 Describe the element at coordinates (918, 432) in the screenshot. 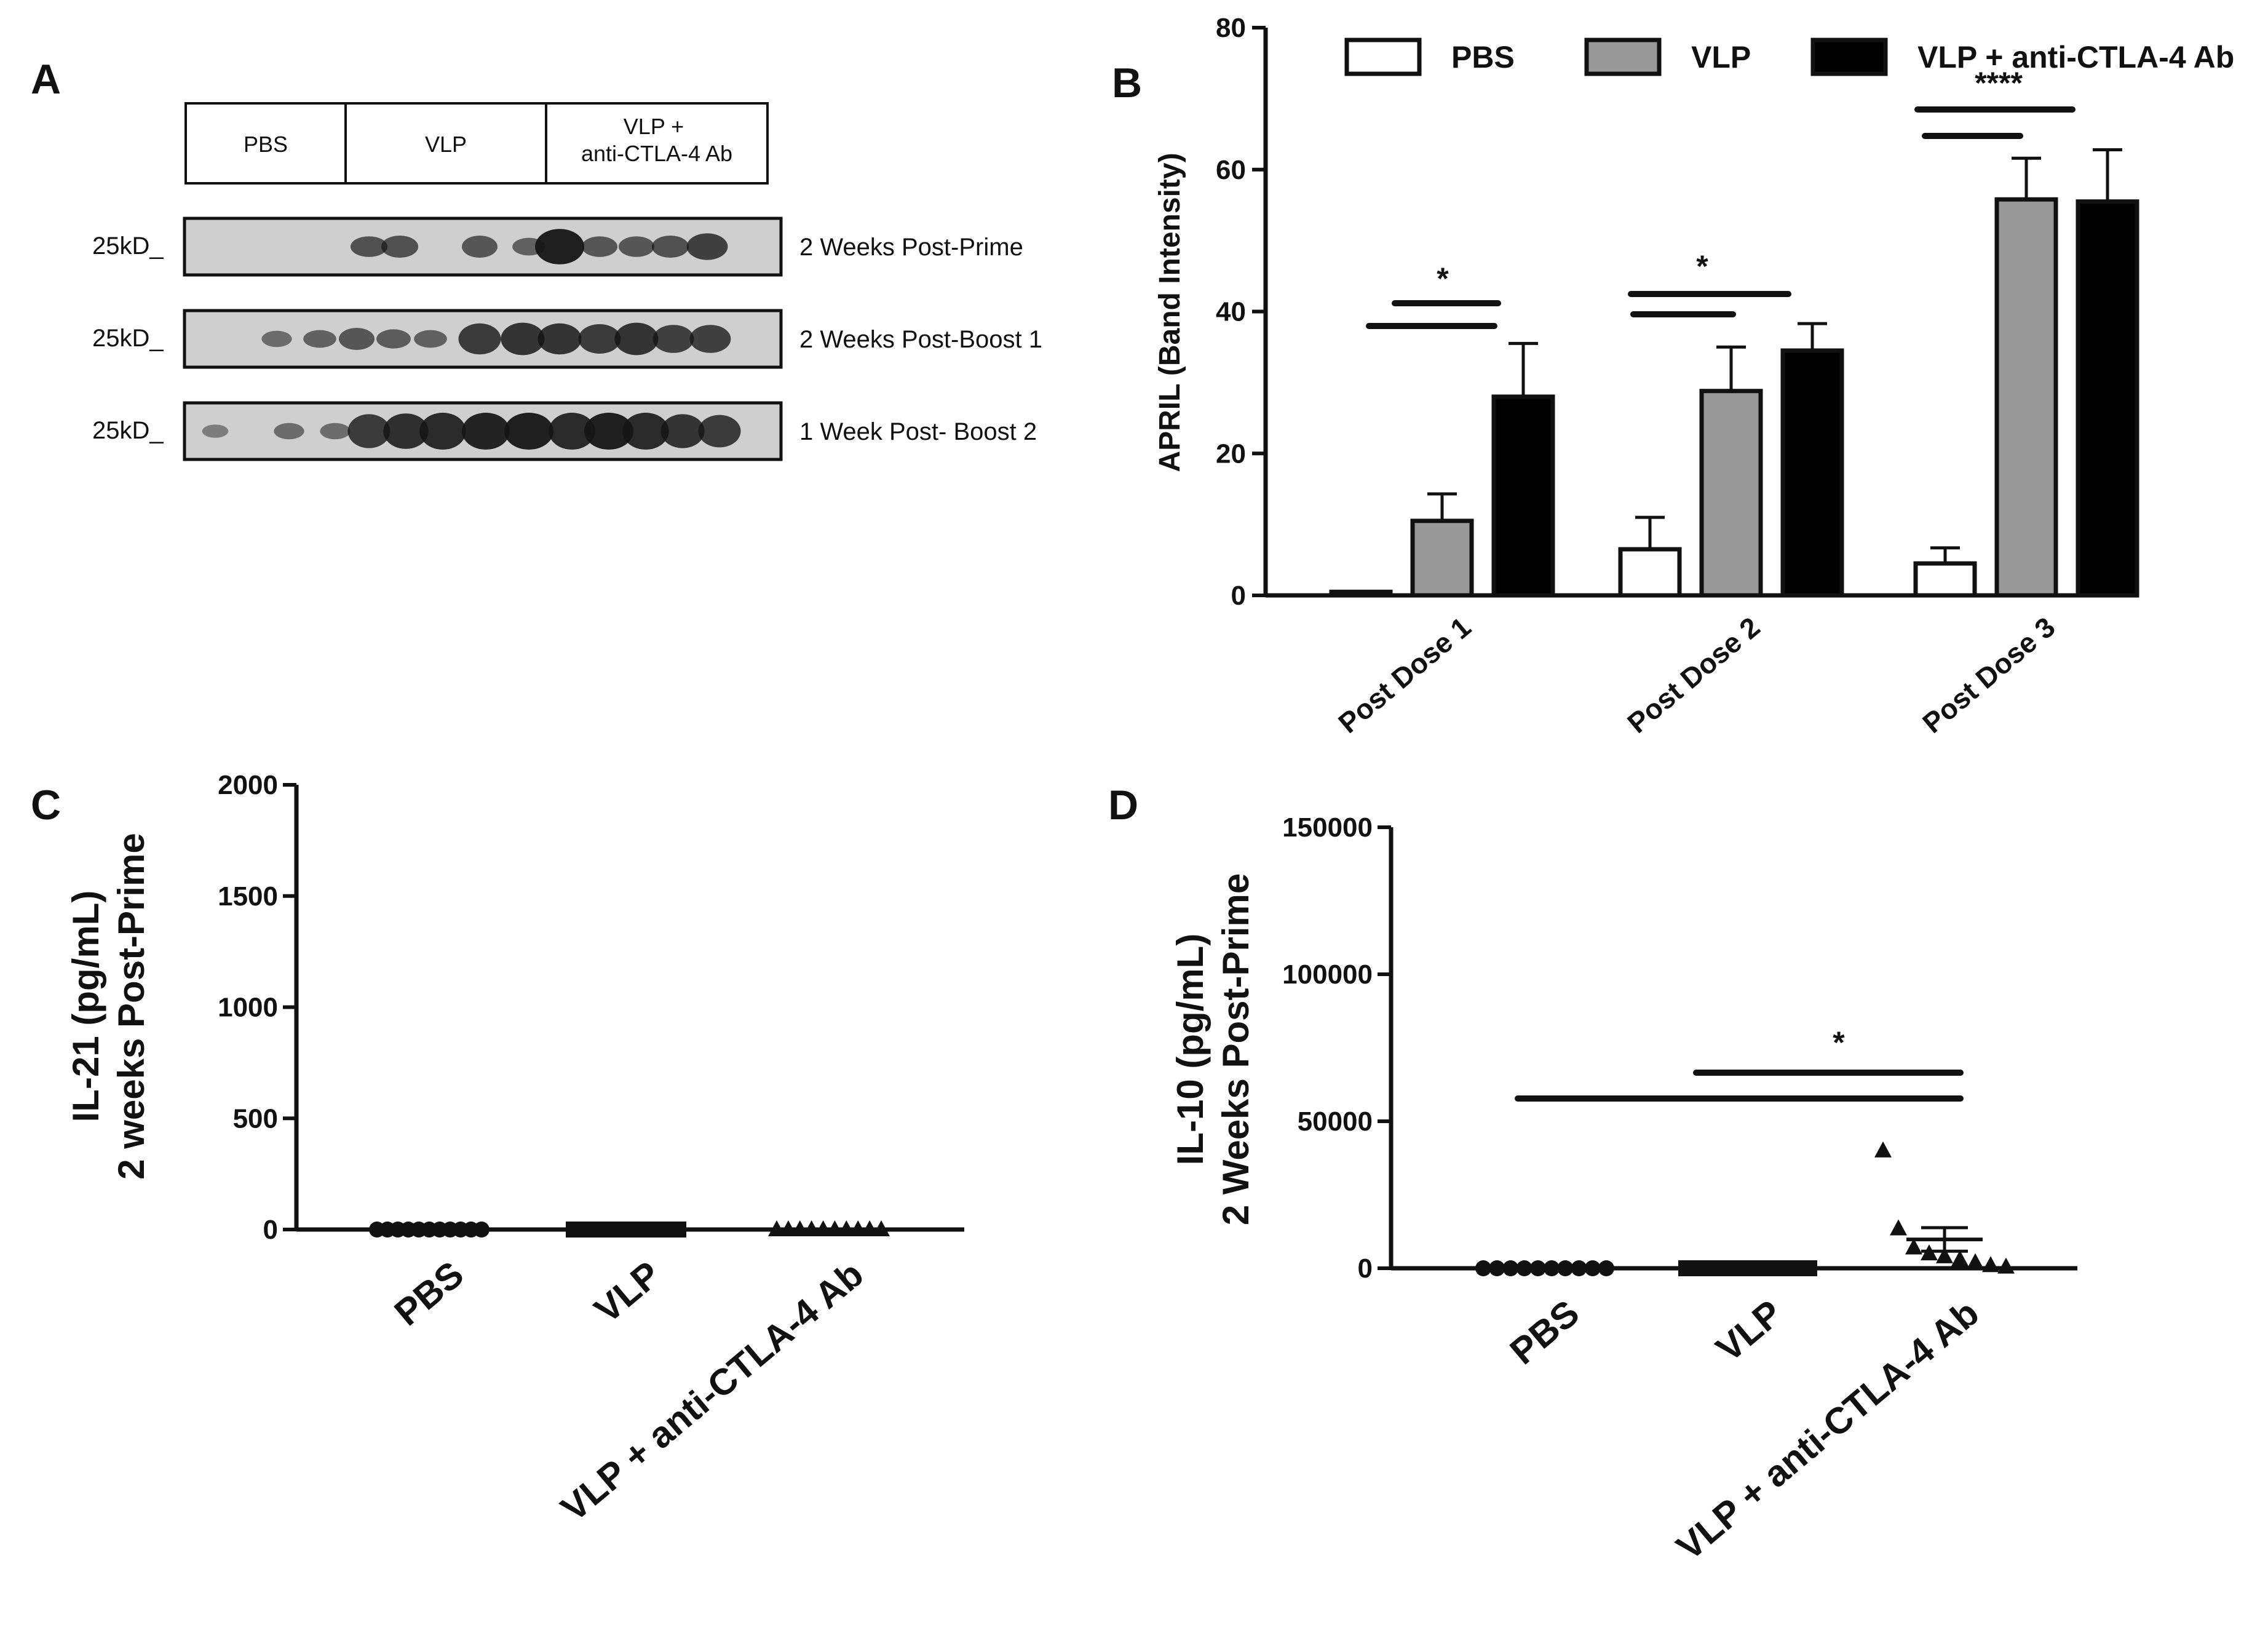

I see `blot-timepoint-label: 1 Week Post- Boost 2` at that location.